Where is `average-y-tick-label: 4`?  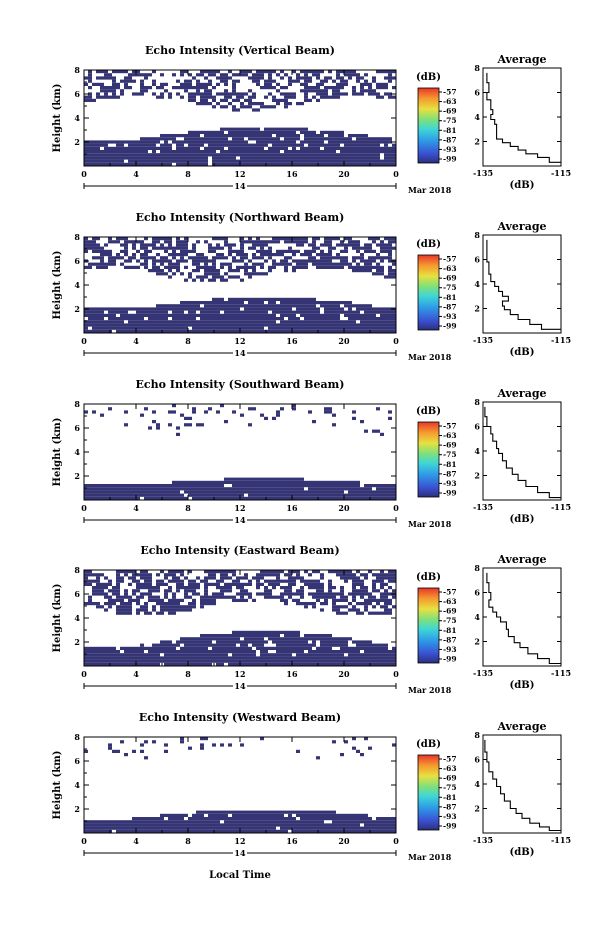
average-y-tick-label: 4 is located at coordinates (477, 284).